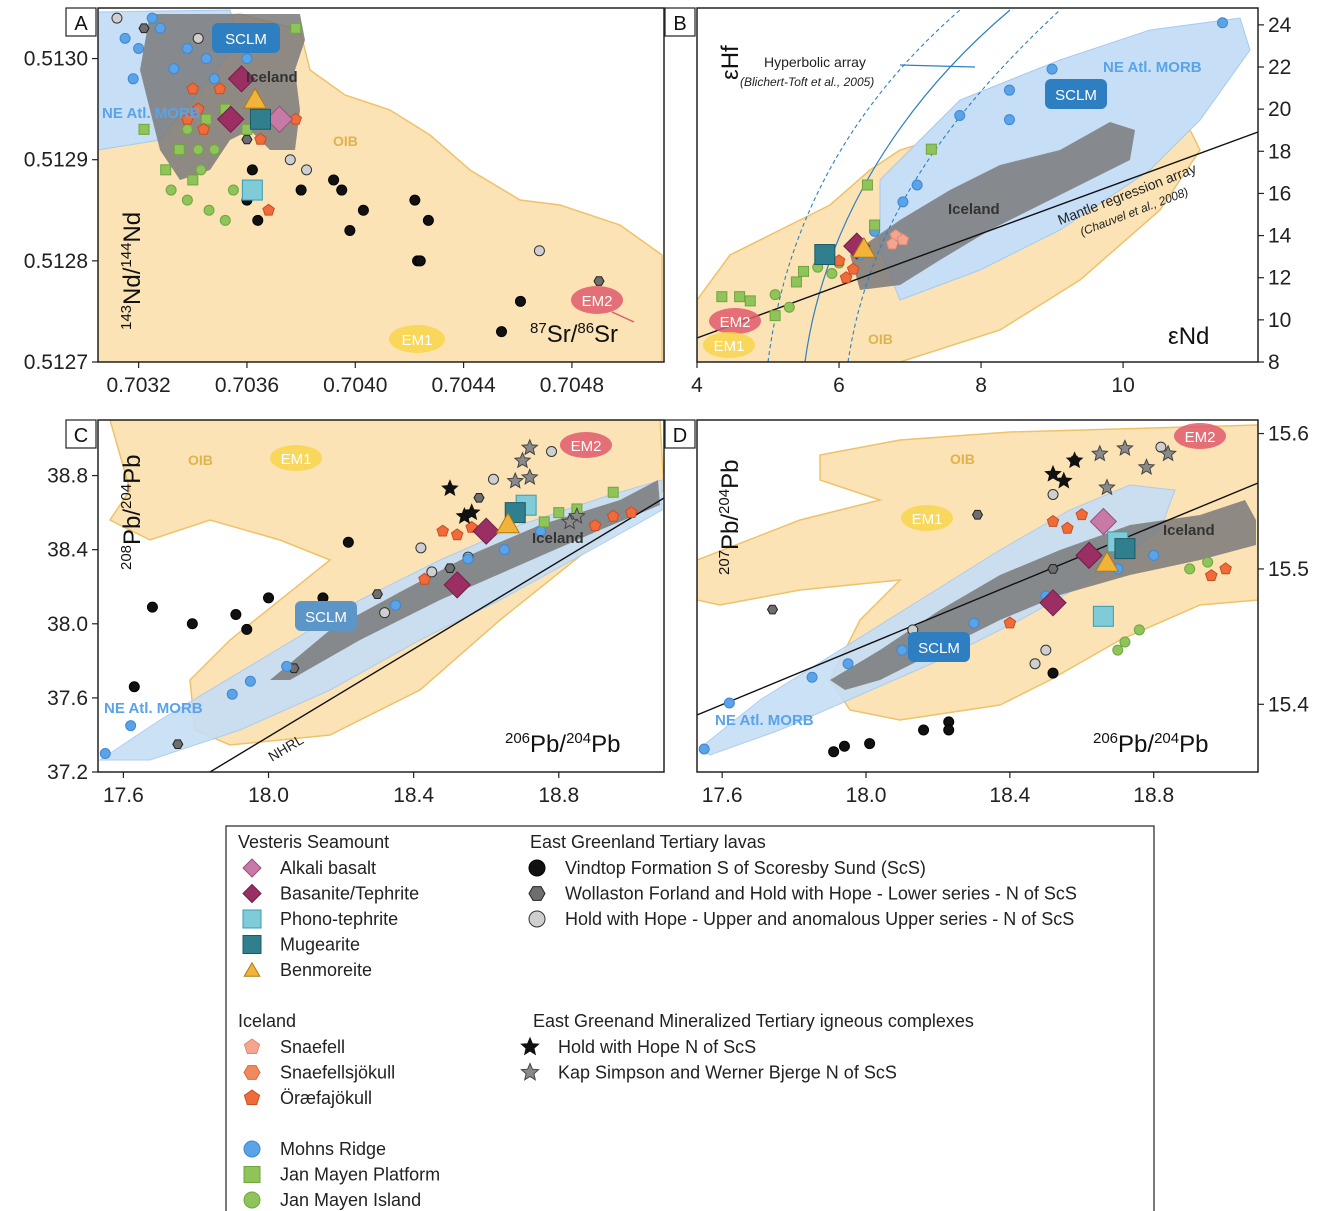  I want to click on sclm-label-d: SCLM, so click(939, 648).